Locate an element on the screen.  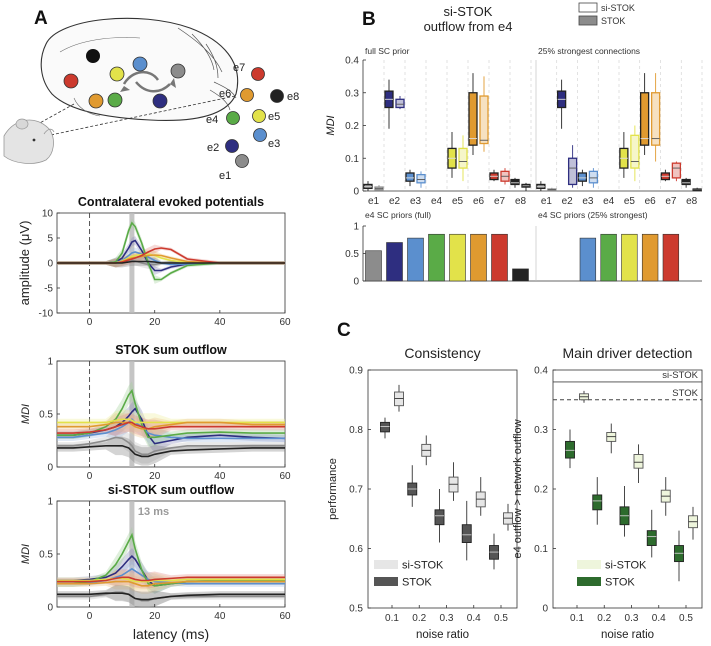
box-e8 is located at coordinates (515, 182).